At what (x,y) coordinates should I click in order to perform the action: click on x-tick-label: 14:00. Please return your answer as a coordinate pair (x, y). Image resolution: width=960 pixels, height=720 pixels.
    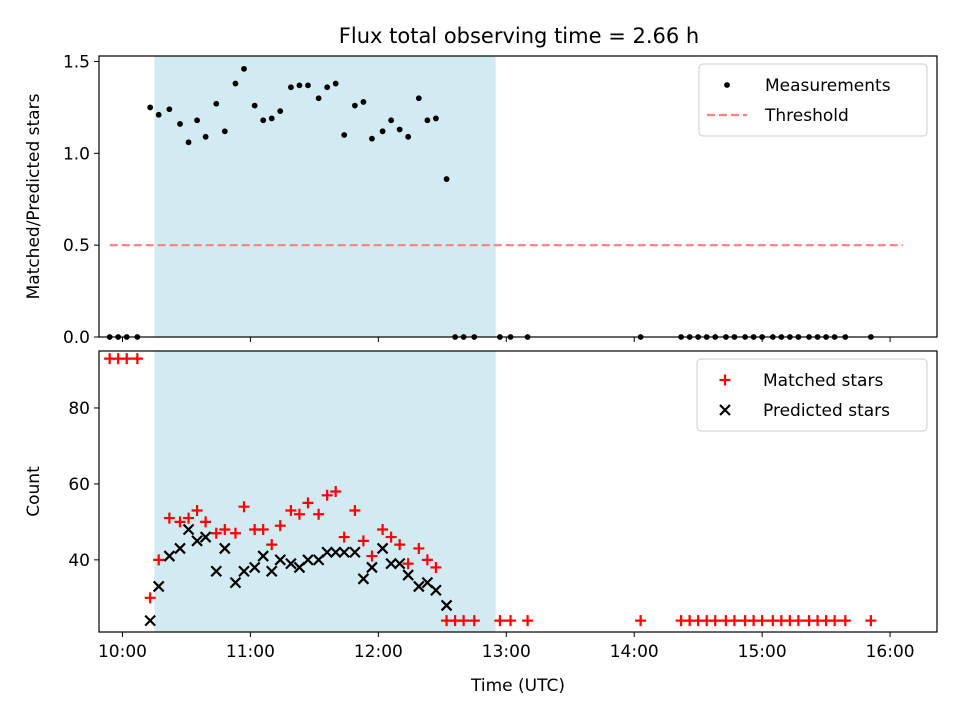
    Looking at the image, I should click on (634, 652).